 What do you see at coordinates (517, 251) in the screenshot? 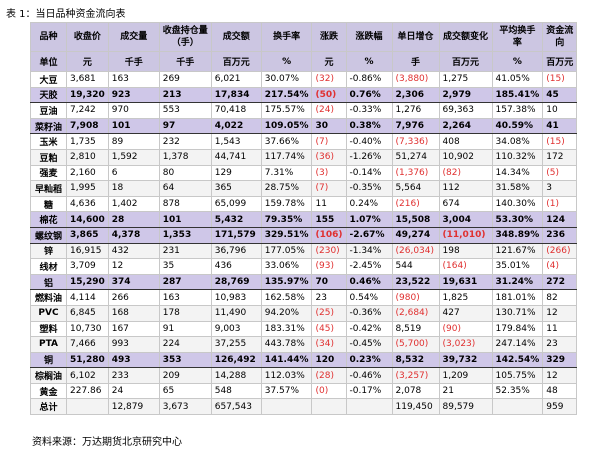
I see `data-cell: 121.67%` at bounding box center [517, 251].